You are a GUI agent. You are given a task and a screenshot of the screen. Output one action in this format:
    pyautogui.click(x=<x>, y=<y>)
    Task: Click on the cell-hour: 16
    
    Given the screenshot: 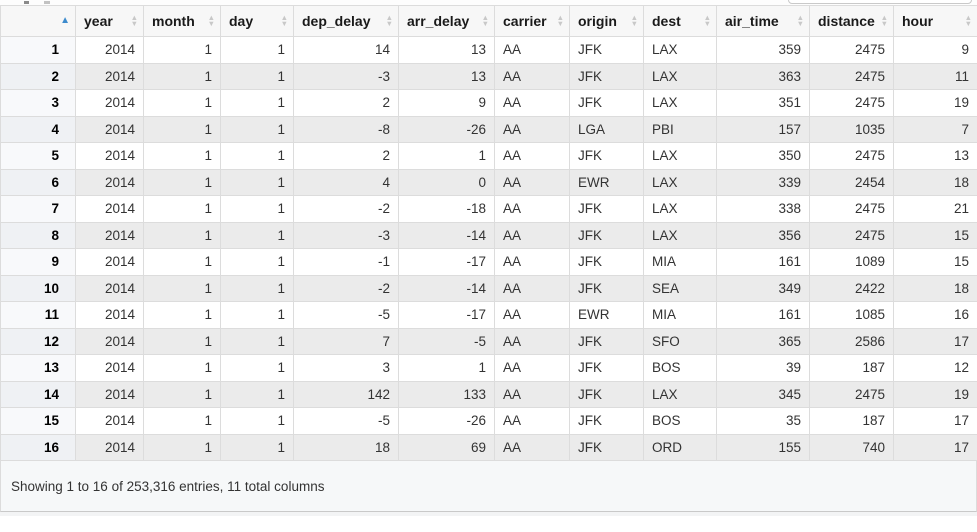 What is the action you would take?
    pyautogui.click(x=935, y=315)
    